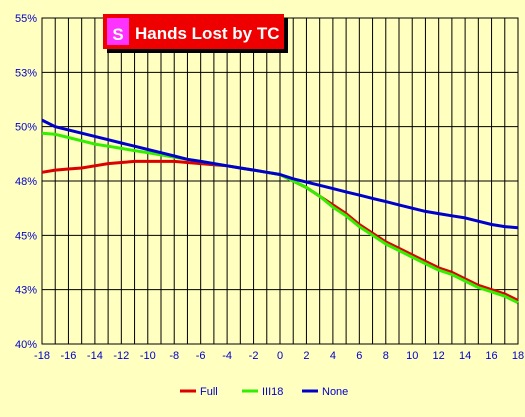  I want to click on x-tick-label: 8, so click(386, 356).